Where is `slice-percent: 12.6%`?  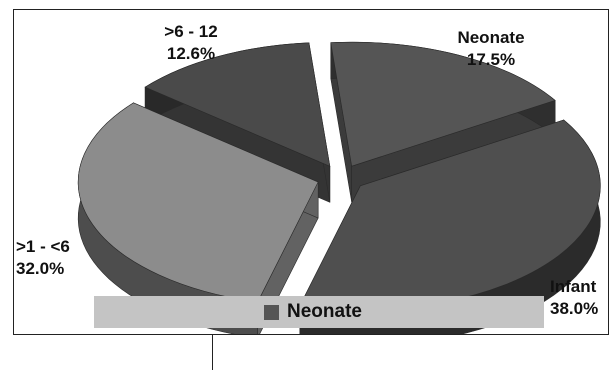
slice-percent: 12.6% is located at coordinates (191, 53).